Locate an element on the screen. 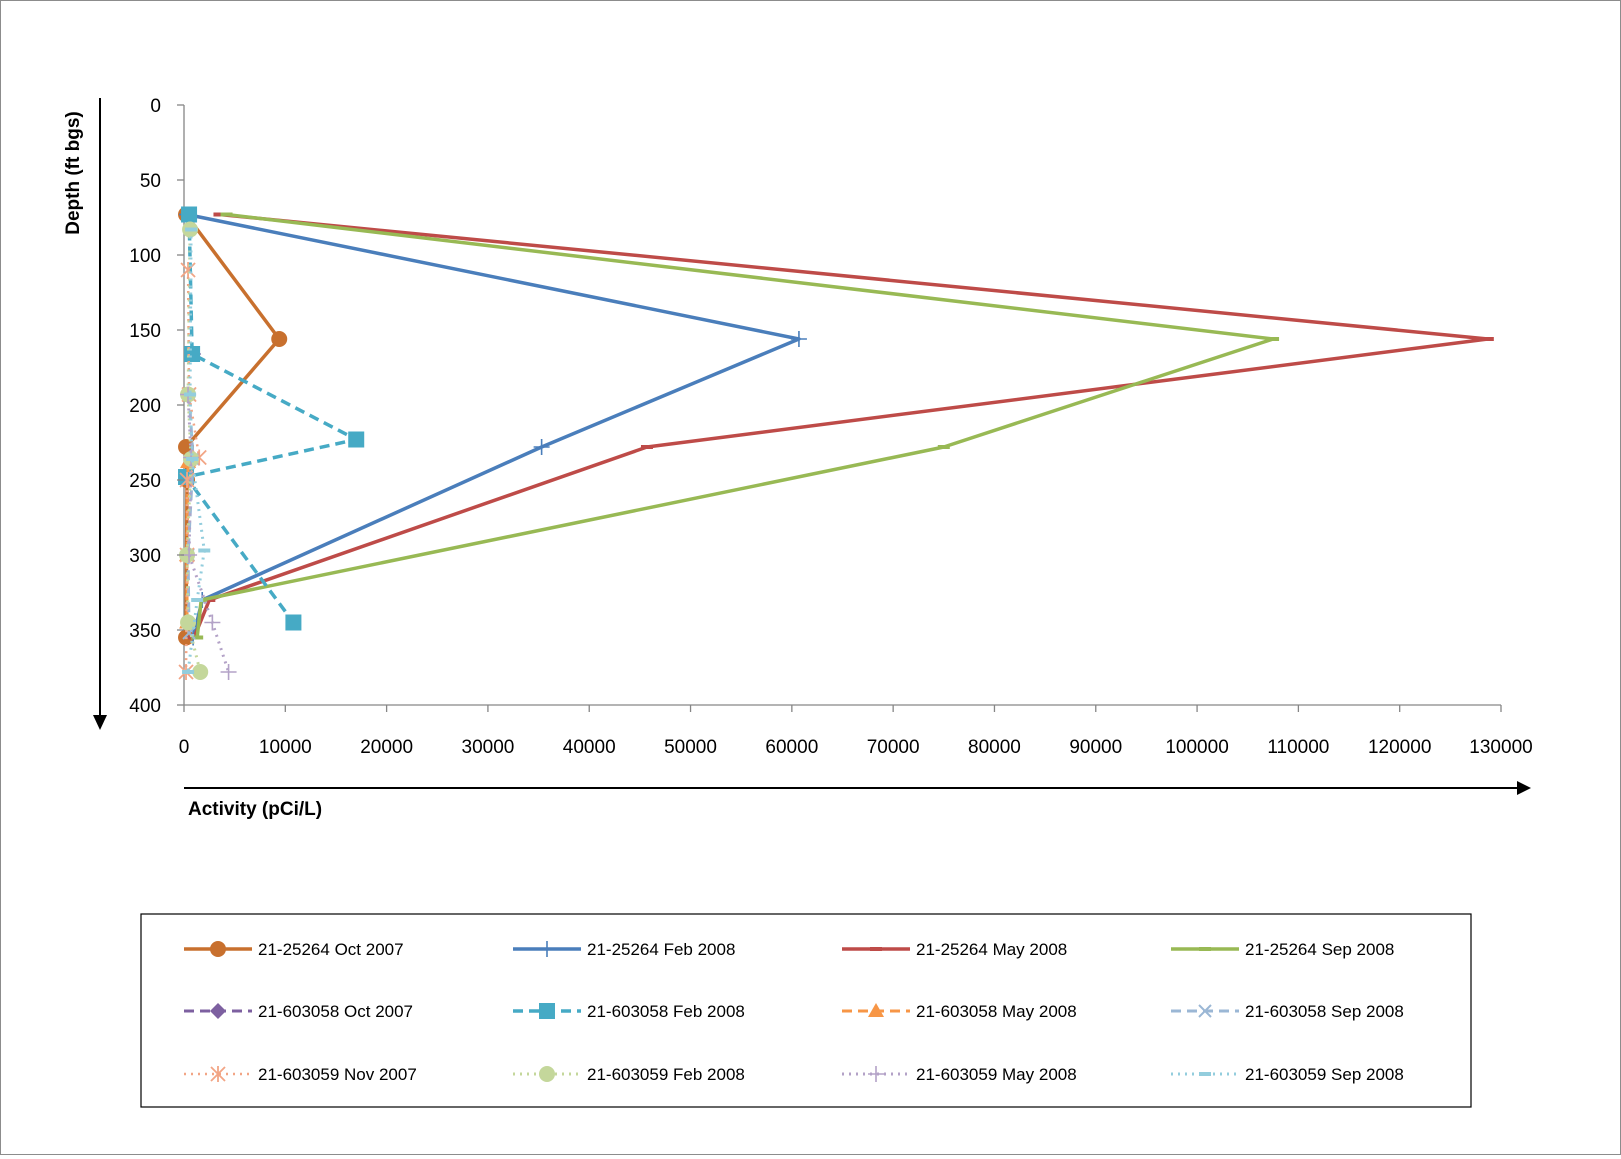  legend-entry: 21-25264 Sep 2008 is located at coordinates (1282, 949).